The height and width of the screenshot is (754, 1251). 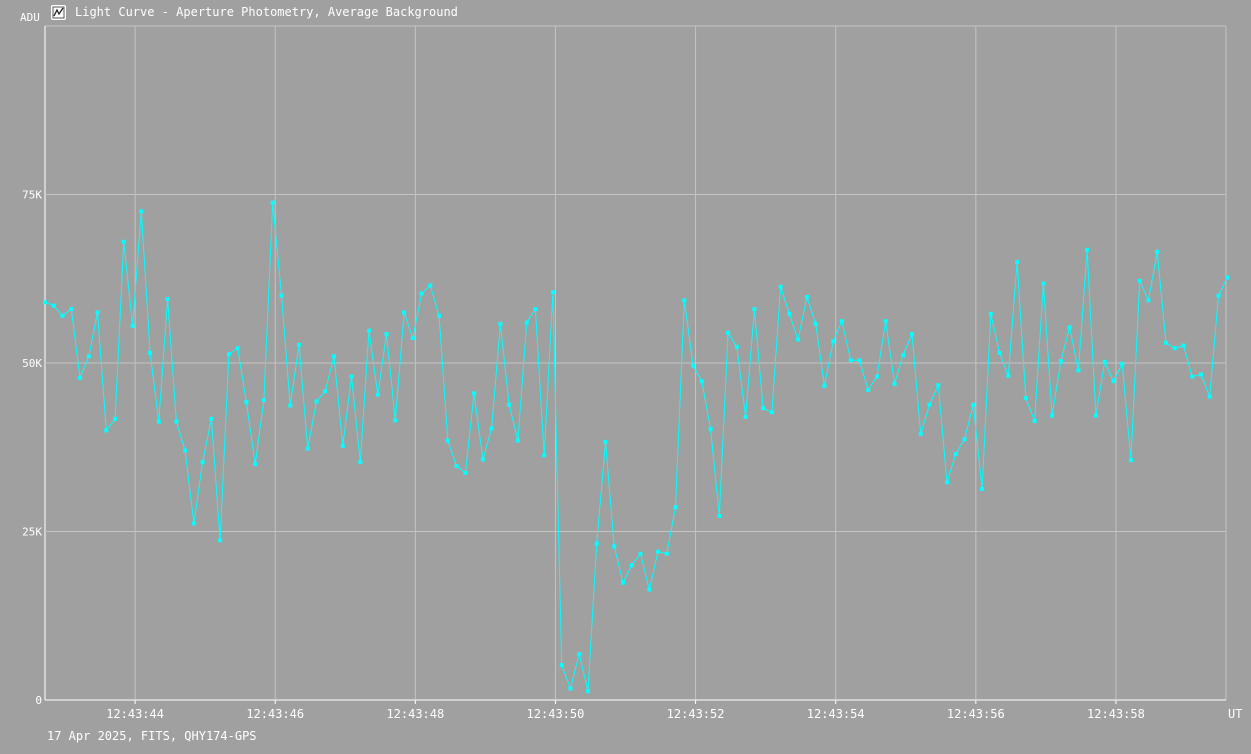 I want to click on x-tick-label: 12:43:50, so click(x=556, y=714).